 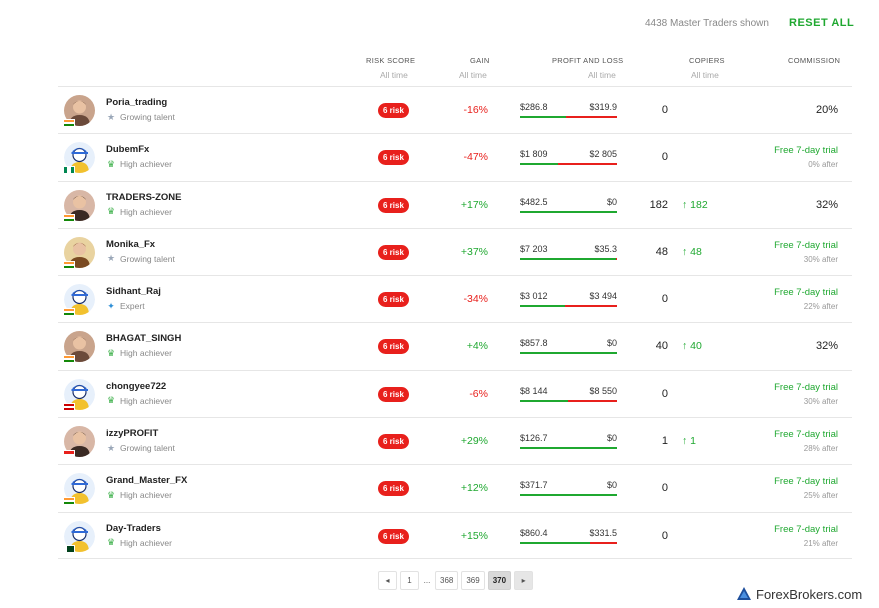 What do you see at coordinates (707, 60) in the screenshot?
I see `header-copiers: COPIERS` at bounding box center [707, 60].